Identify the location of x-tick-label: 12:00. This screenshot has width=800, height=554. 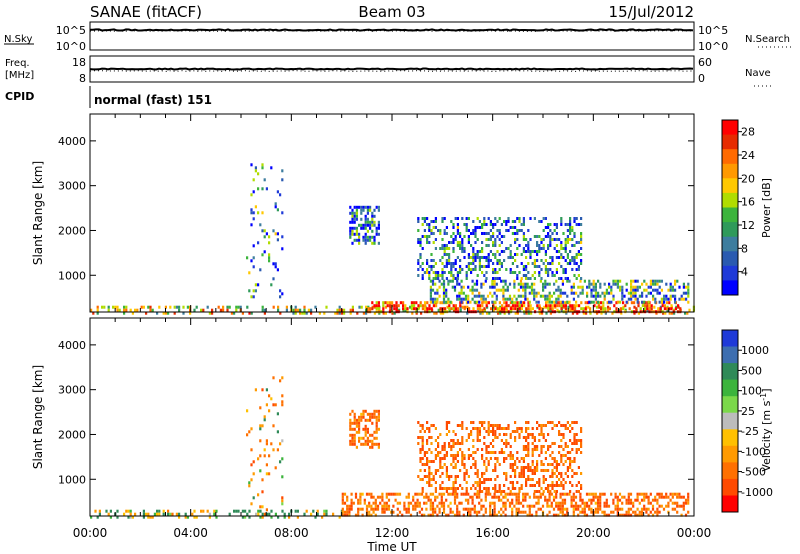
(392, 533).